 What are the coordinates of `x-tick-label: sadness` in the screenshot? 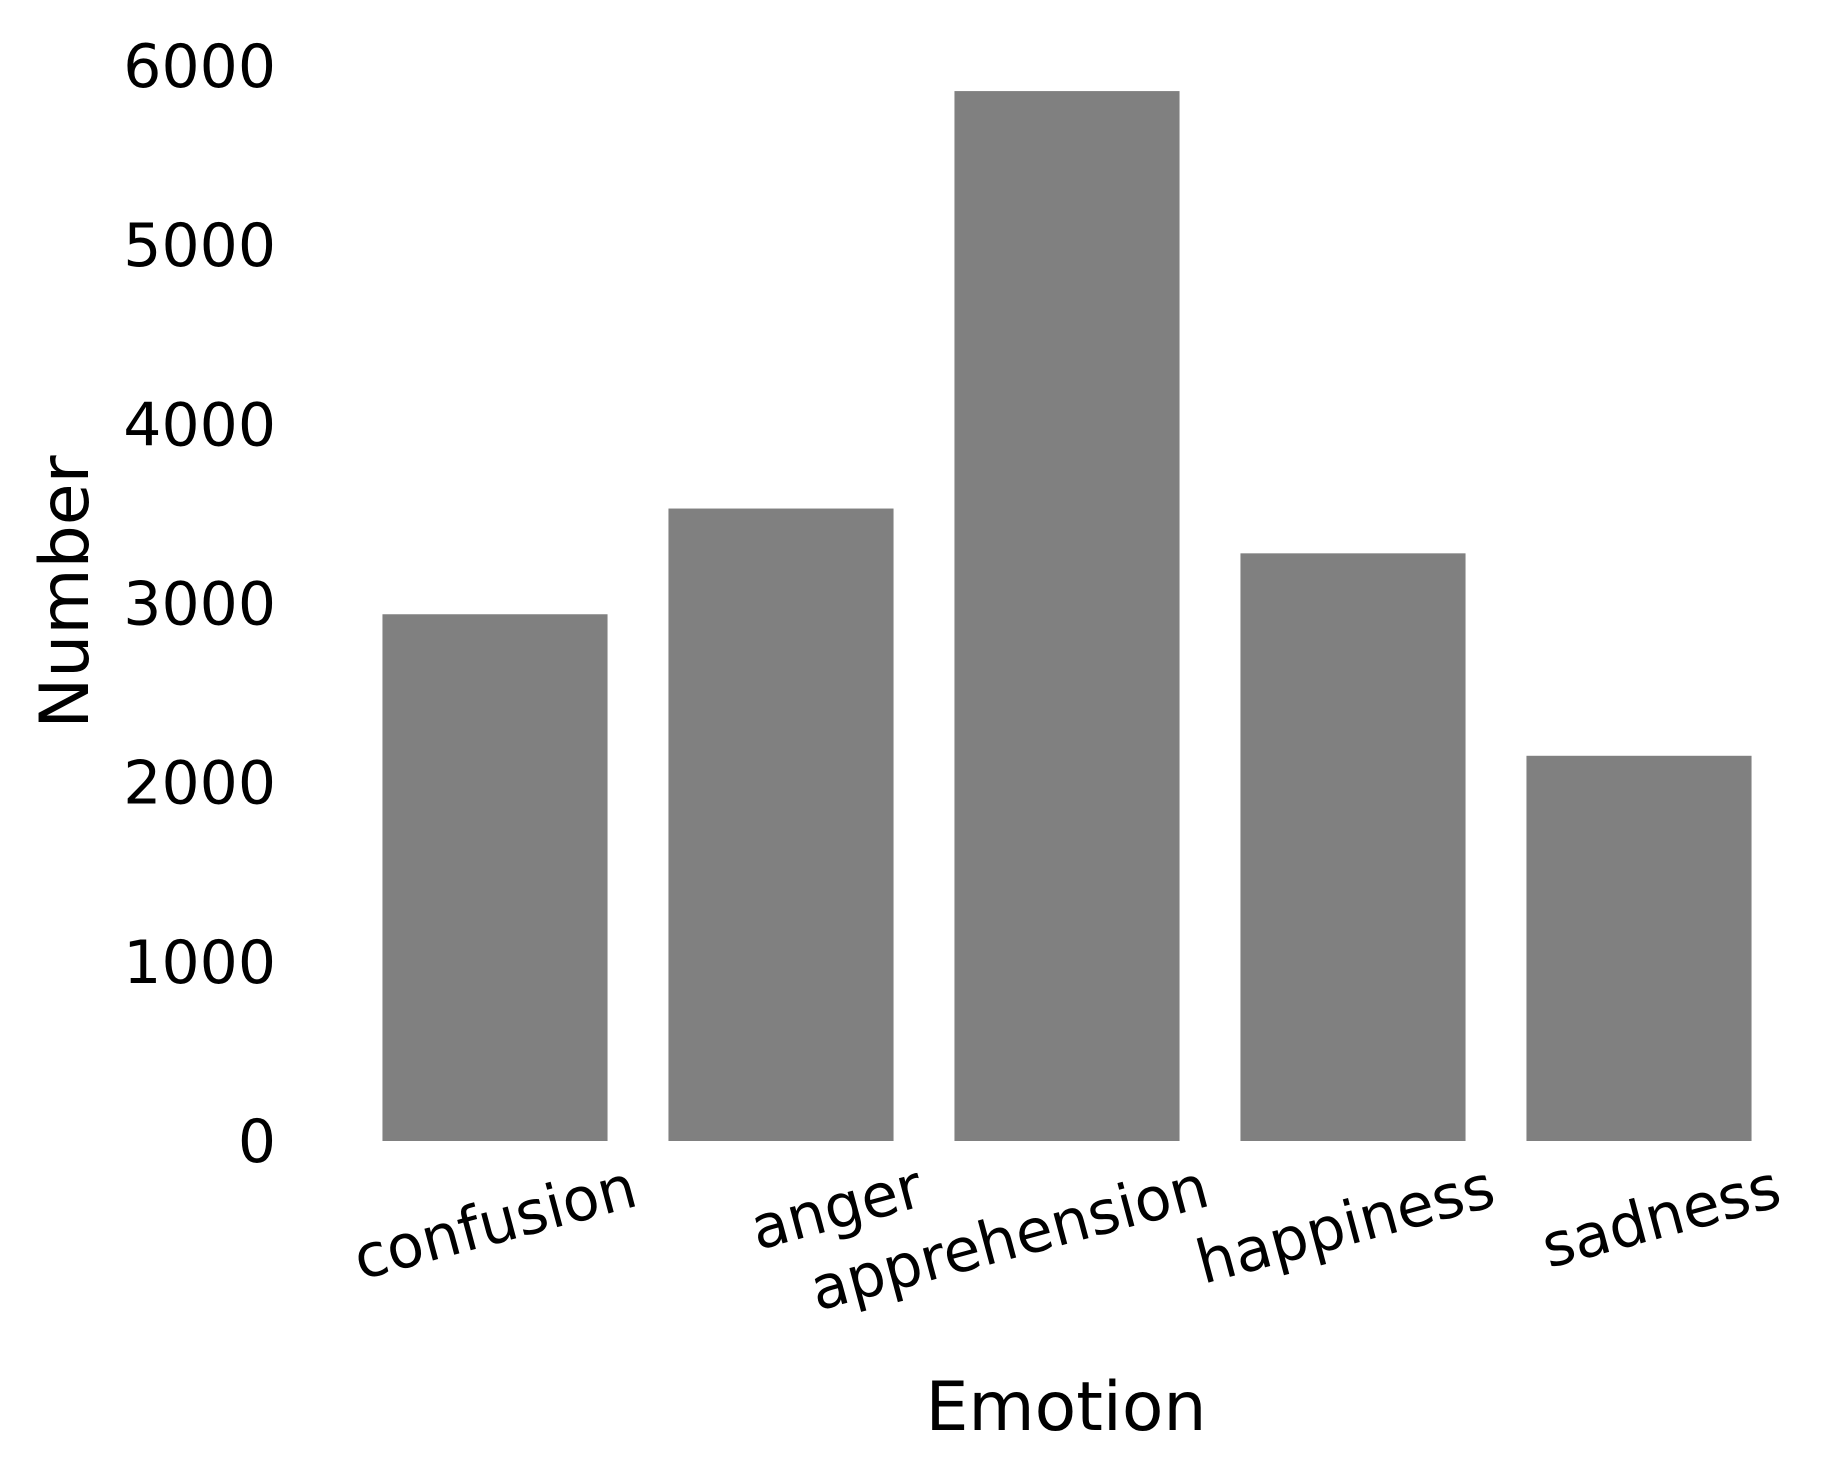 It's located at (1660, 1217).